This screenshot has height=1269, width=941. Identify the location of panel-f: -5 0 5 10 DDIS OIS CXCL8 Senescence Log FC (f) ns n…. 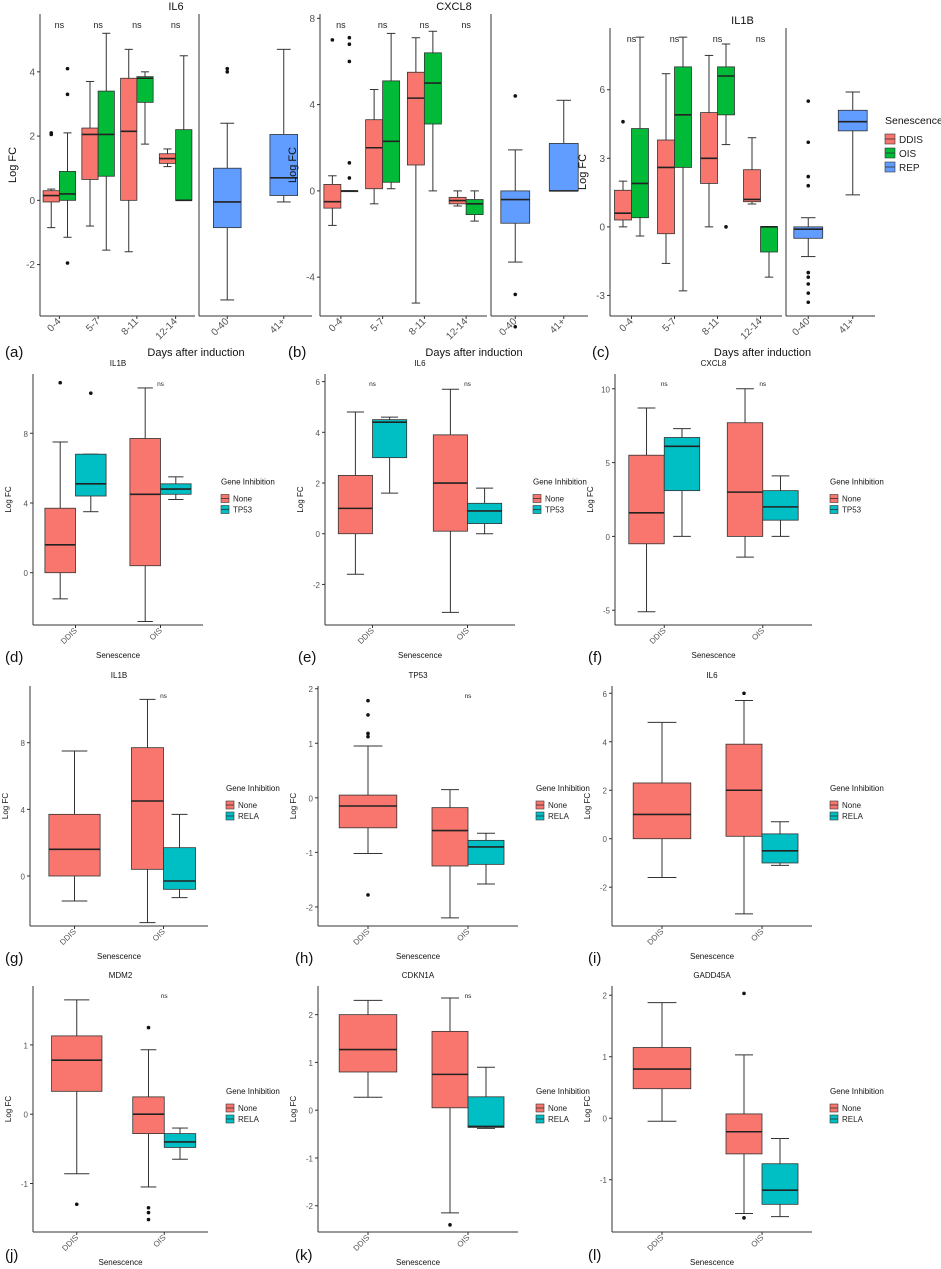
(735, 512).